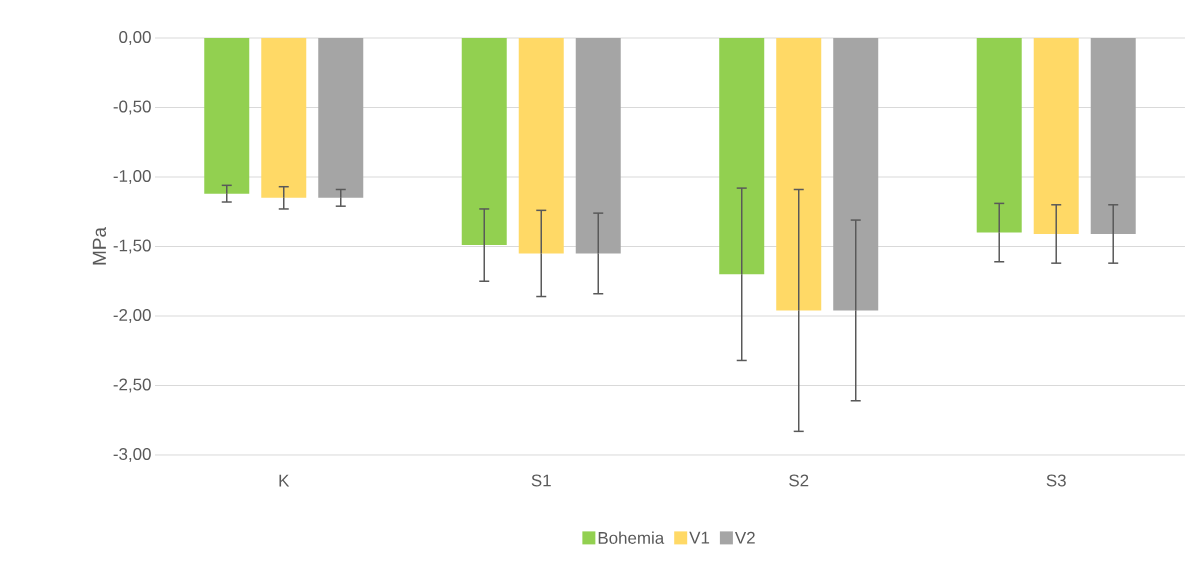 The height and width of the screenshot is (572, 1196). Describe the element at coordinates (541, 480) in the screenshot. I see `x-tick-label: S1` at that location.